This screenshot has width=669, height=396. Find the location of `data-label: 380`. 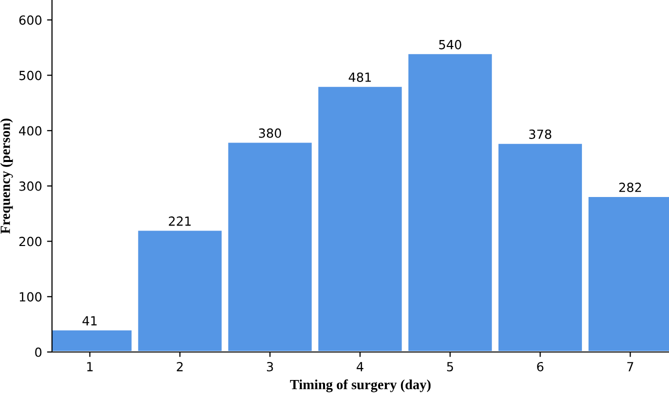

data-label: 380 is located at coordinates (270, 133).